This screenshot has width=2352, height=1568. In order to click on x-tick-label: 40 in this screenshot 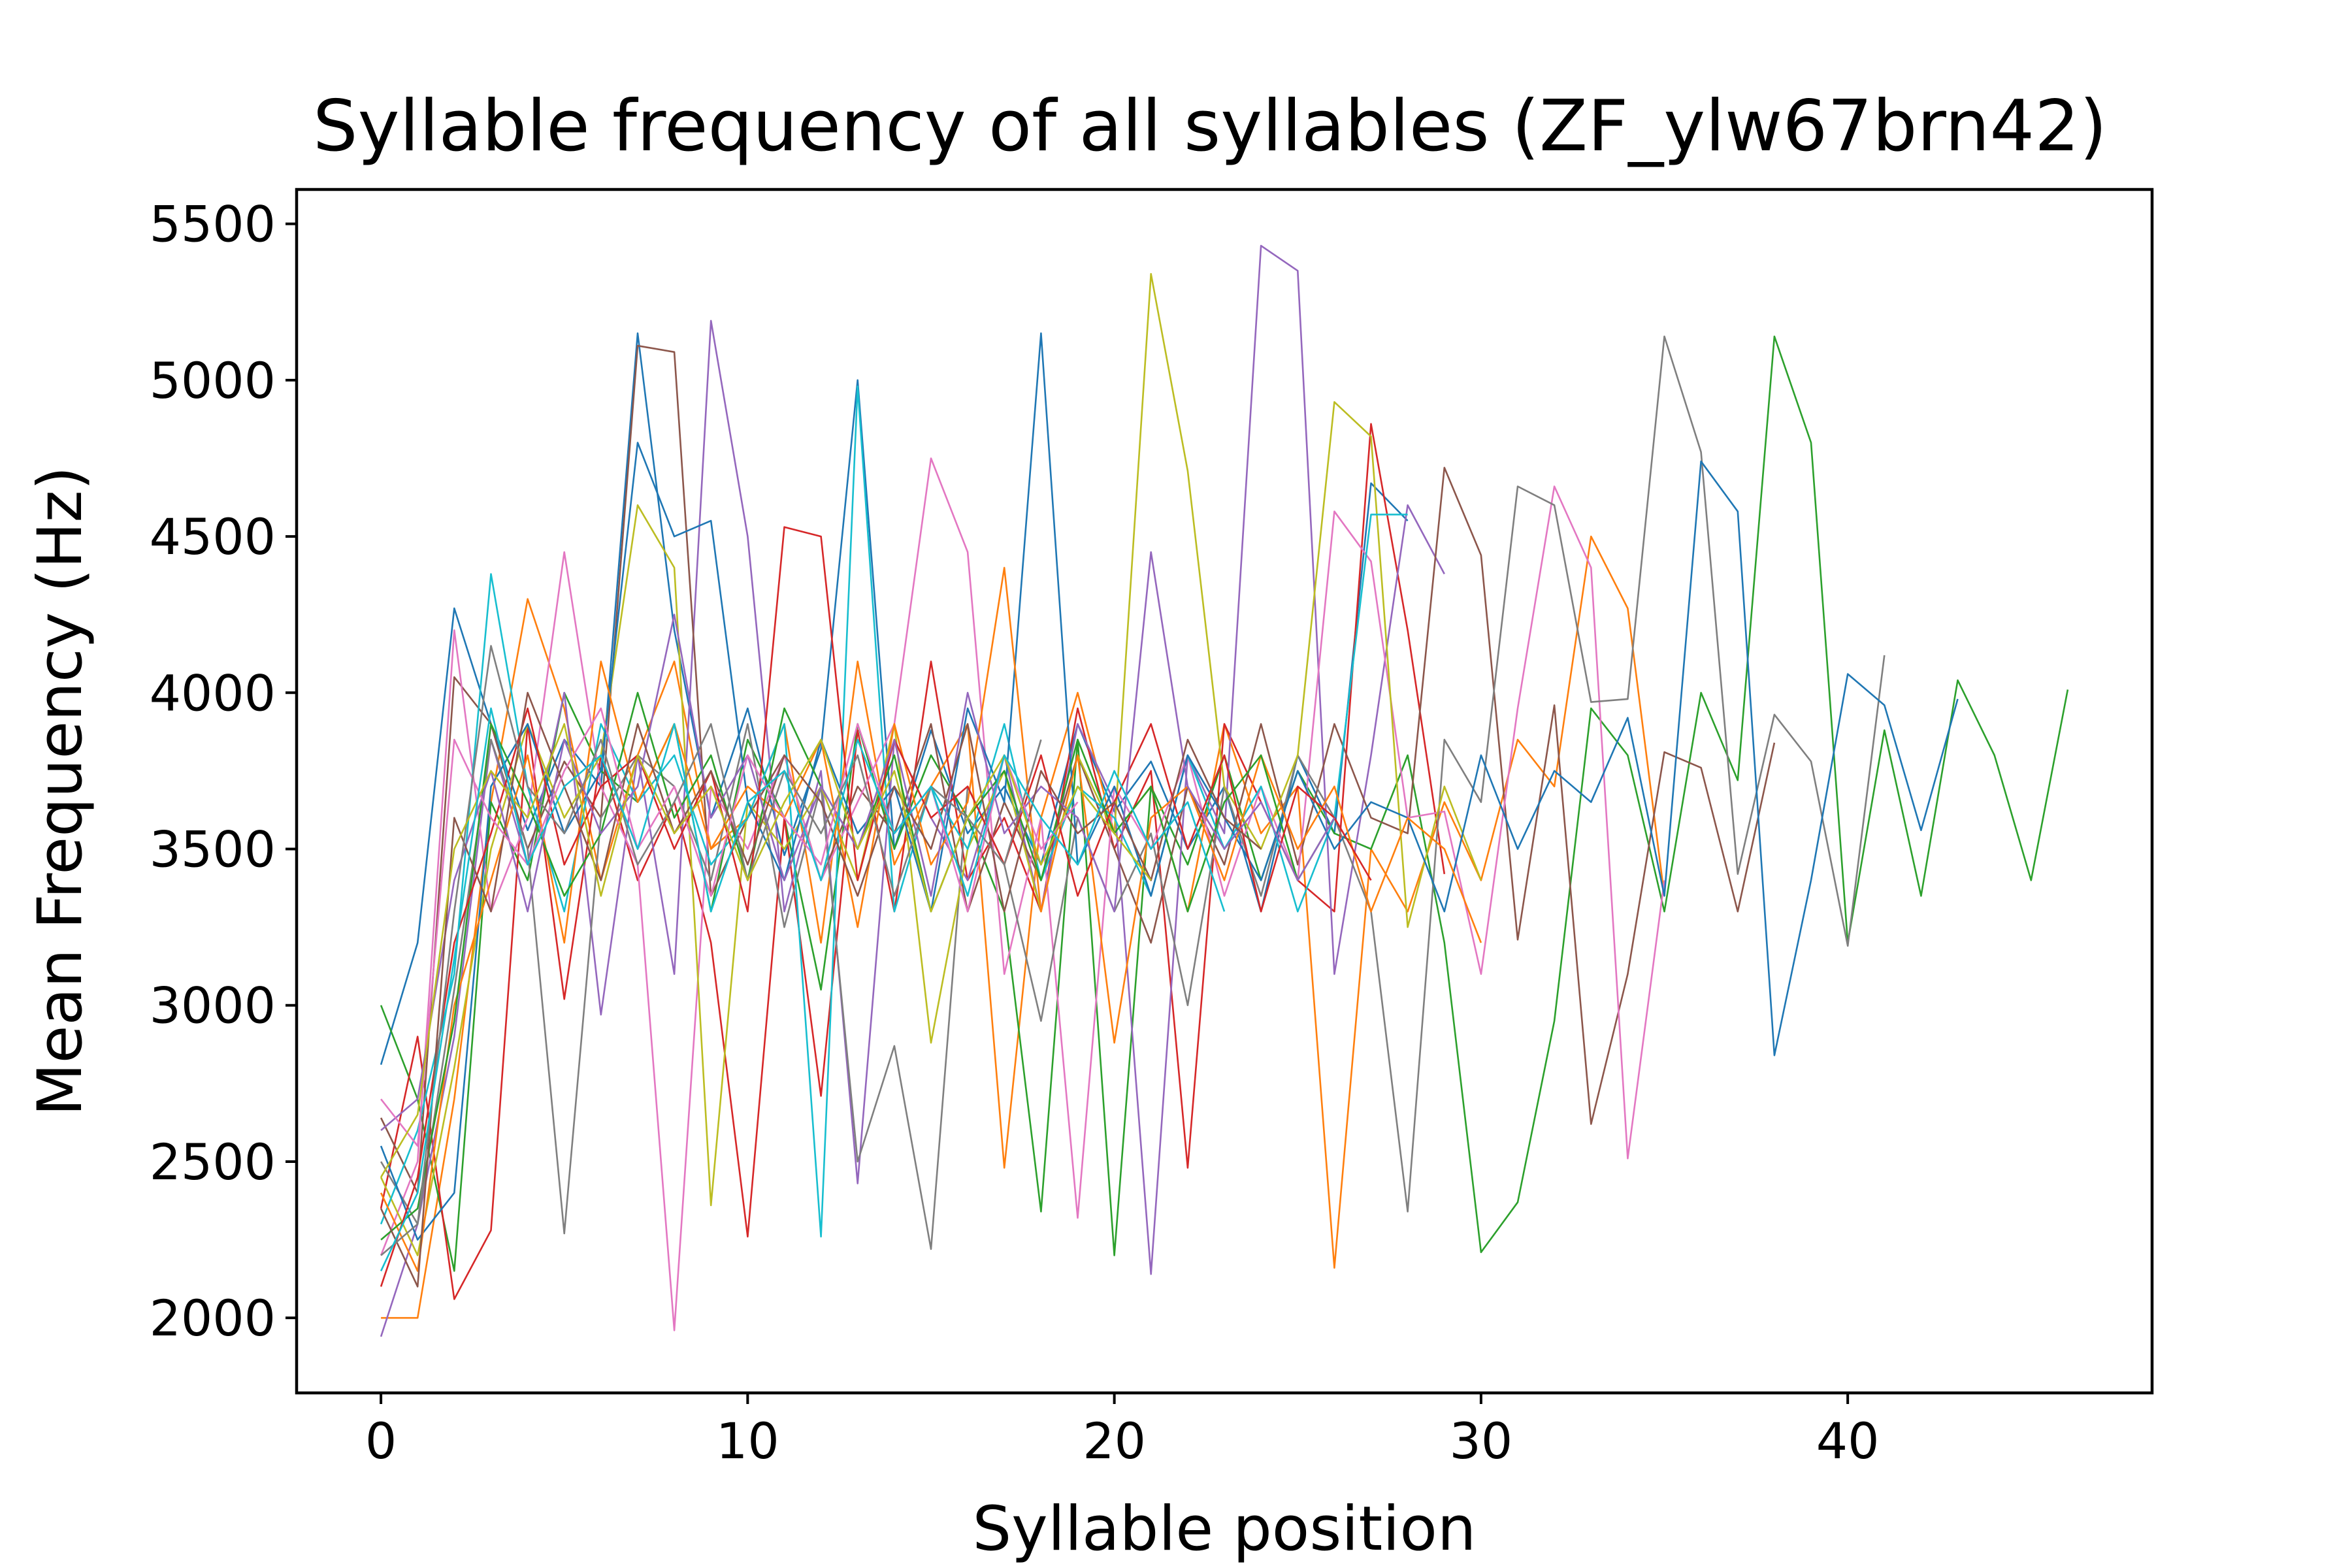, I will do `click(1848, 1441)`.